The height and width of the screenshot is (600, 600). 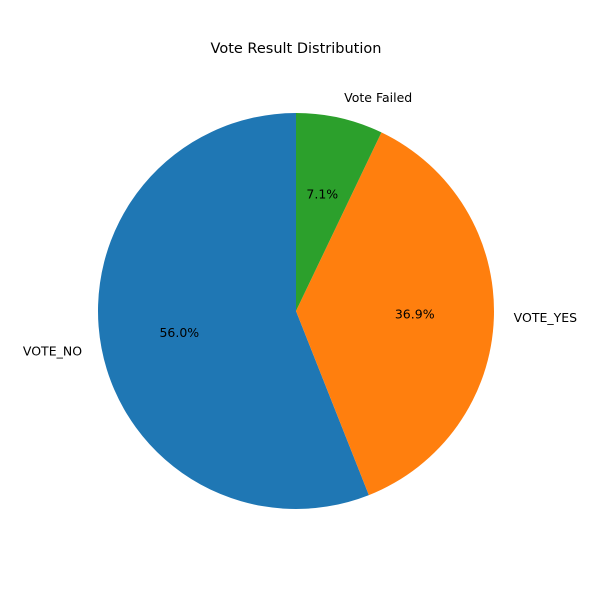 What do you see at coordinates (52, 350) in the screenshot?
I see `slice-label-vote-no: VOTE_NO` at bounding box center [52, 350].